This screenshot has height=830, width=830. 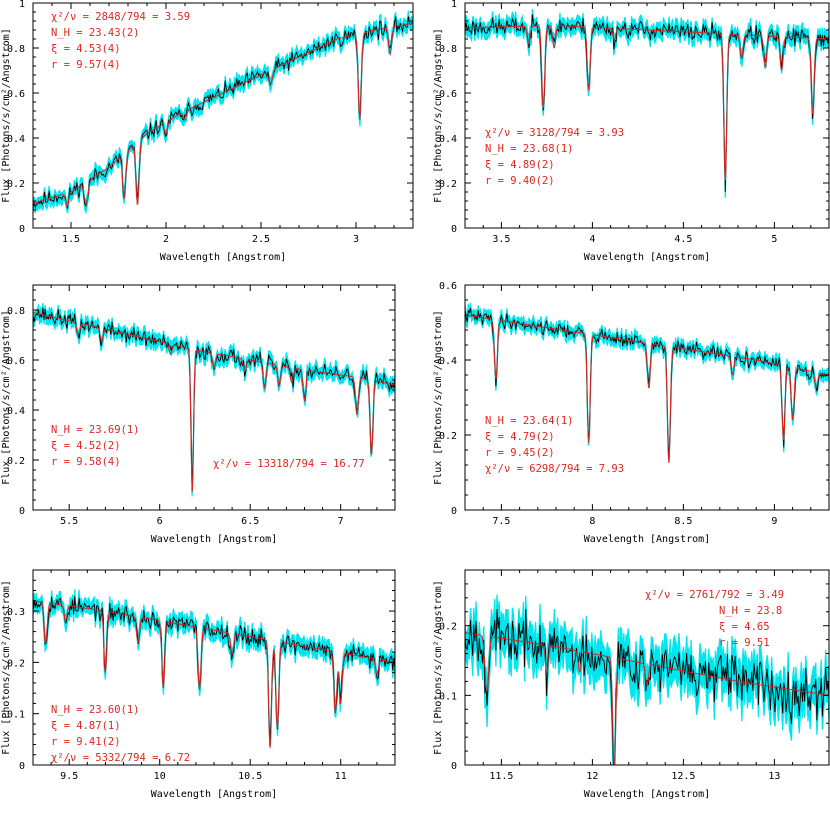 What do you see at coordinates (71, 239) in the screenshot?
I see `x-tick-label: 1.5` at bounding box center [71, 239].